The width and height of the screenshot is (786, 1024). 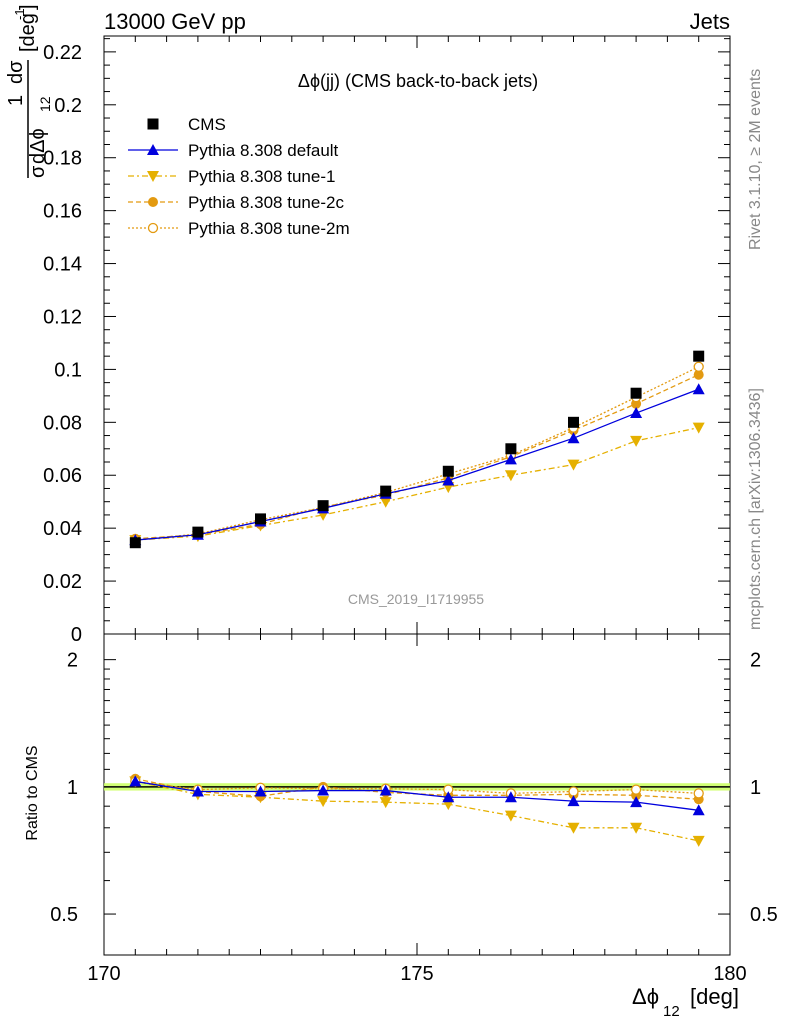 What do you see at coordinates (16, 72) in the screenshot?
I see `ylabel-num2: dσ` at bounding box center [16, 72].